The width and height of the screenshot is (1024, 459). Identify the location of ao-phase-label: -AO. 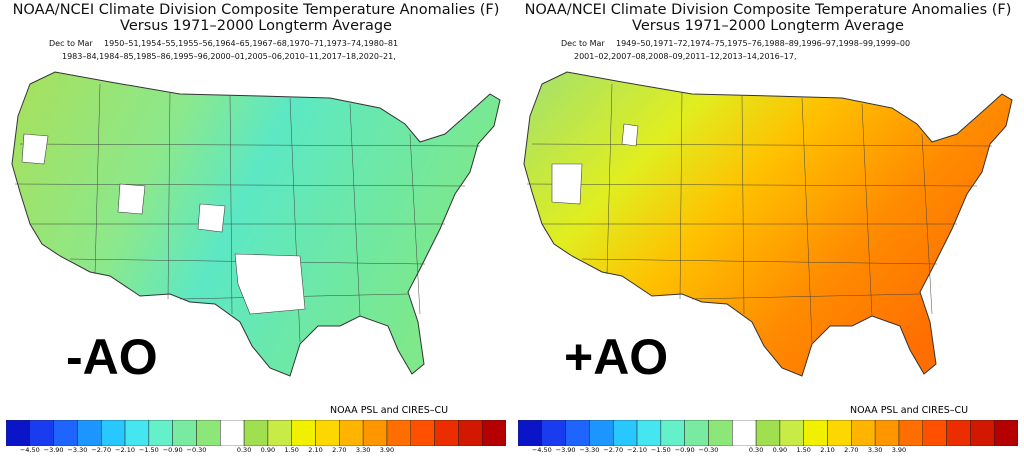
(112, 357).